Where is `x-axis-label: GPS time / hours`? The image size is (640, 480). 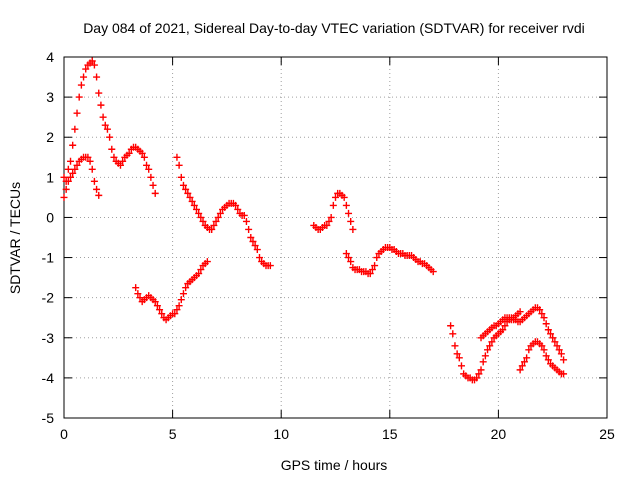
x-axis-label: GPS time / hours is located at coordinates (334, 465).